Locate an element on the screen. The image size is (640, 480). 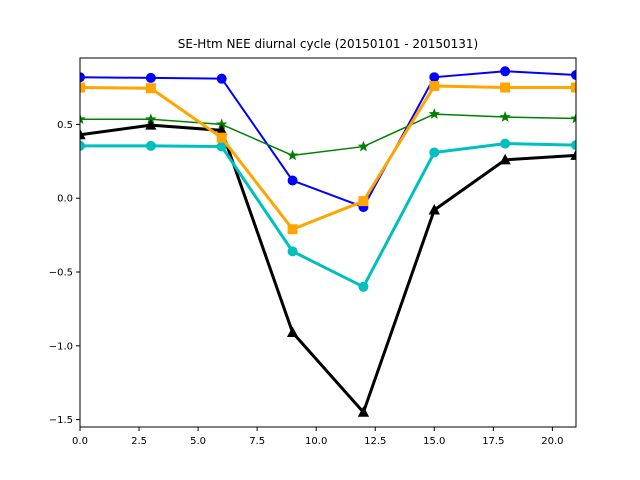
y-tick-label: −0.5 is located at coordinates (61, 273).